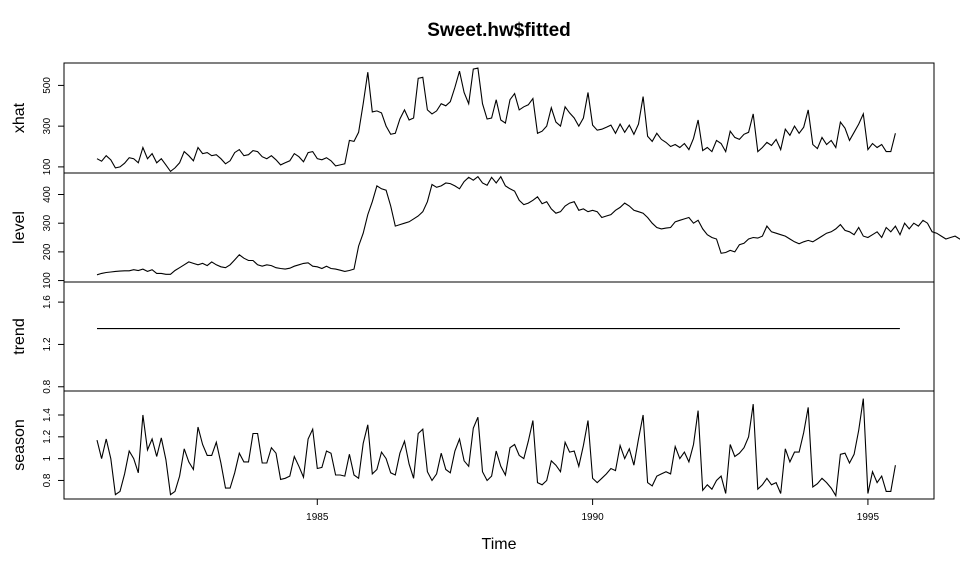 The height and width of the screenshot is (576, 960). Describe the element at coordinates (19, 445) in the screenshot. I see `y-axis-label-season: season` at that location.